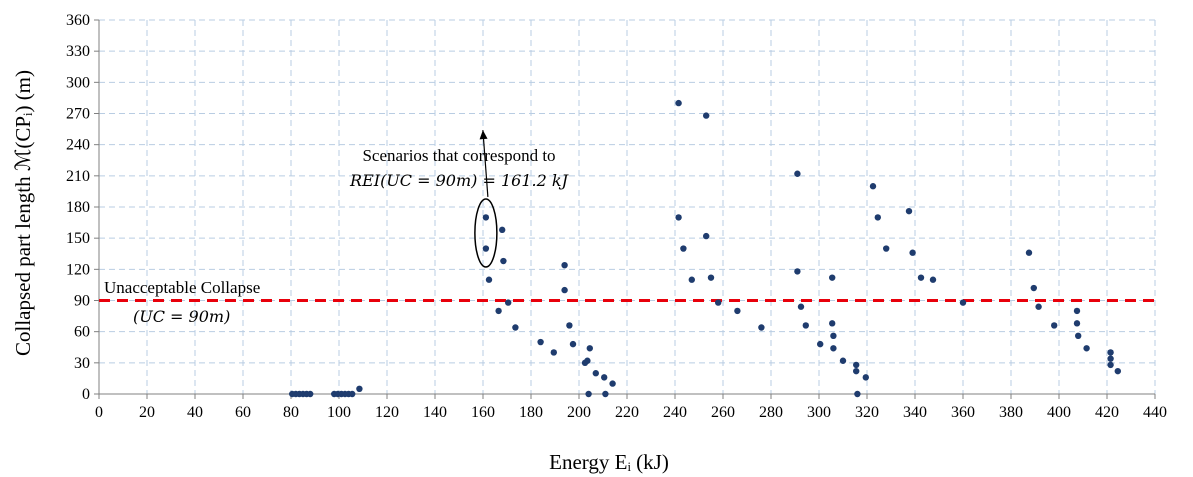 This screenshot has height=477, width=1193. What do you see at coordinates (291, 412) in the screenshot?
I see `x-tick-label: 80` at bounding box center [291, 412].